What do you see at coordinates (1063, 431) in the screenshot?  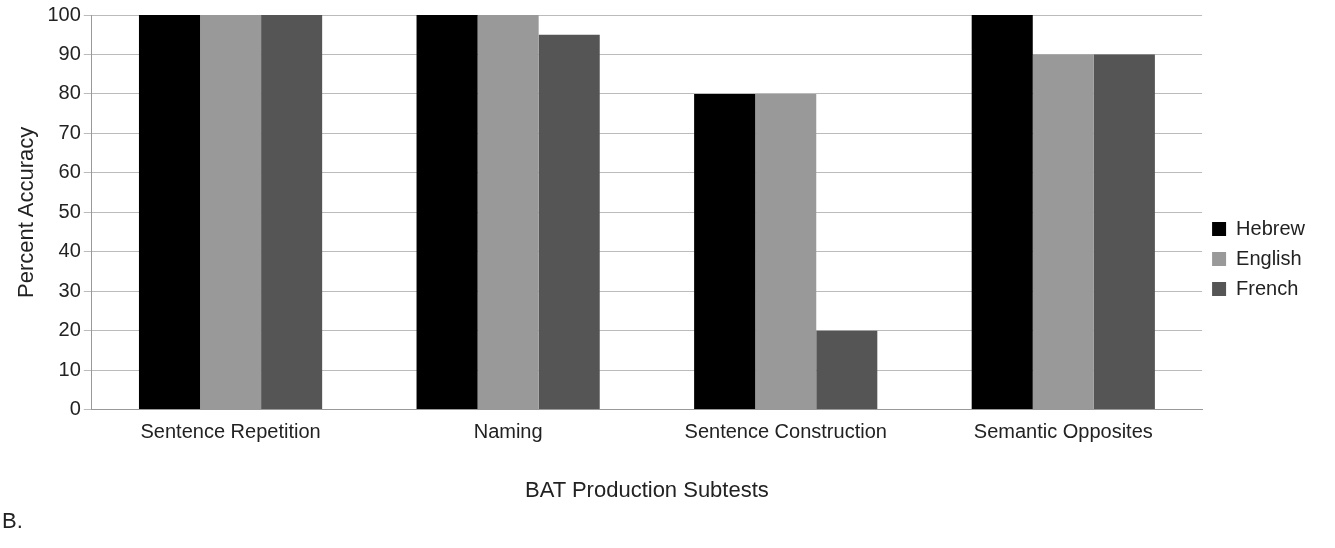 I see `x-tick-label: Semantic Opposites` at bounding box center [1063, 431].